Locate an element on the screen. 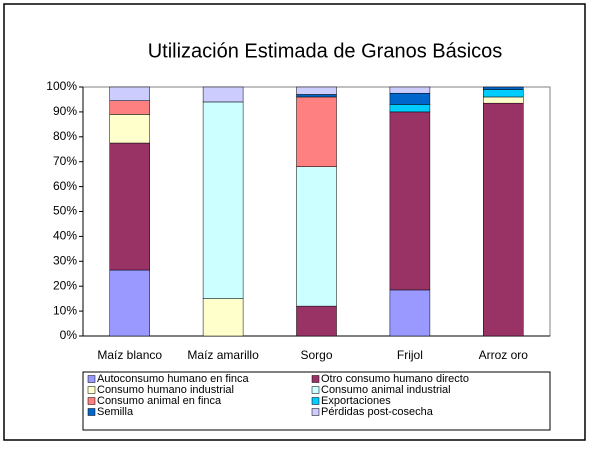 Image resolution: width=590 pixels, height=449 pixels. y-tick-label: 30% is located at coordinates (65, 260).